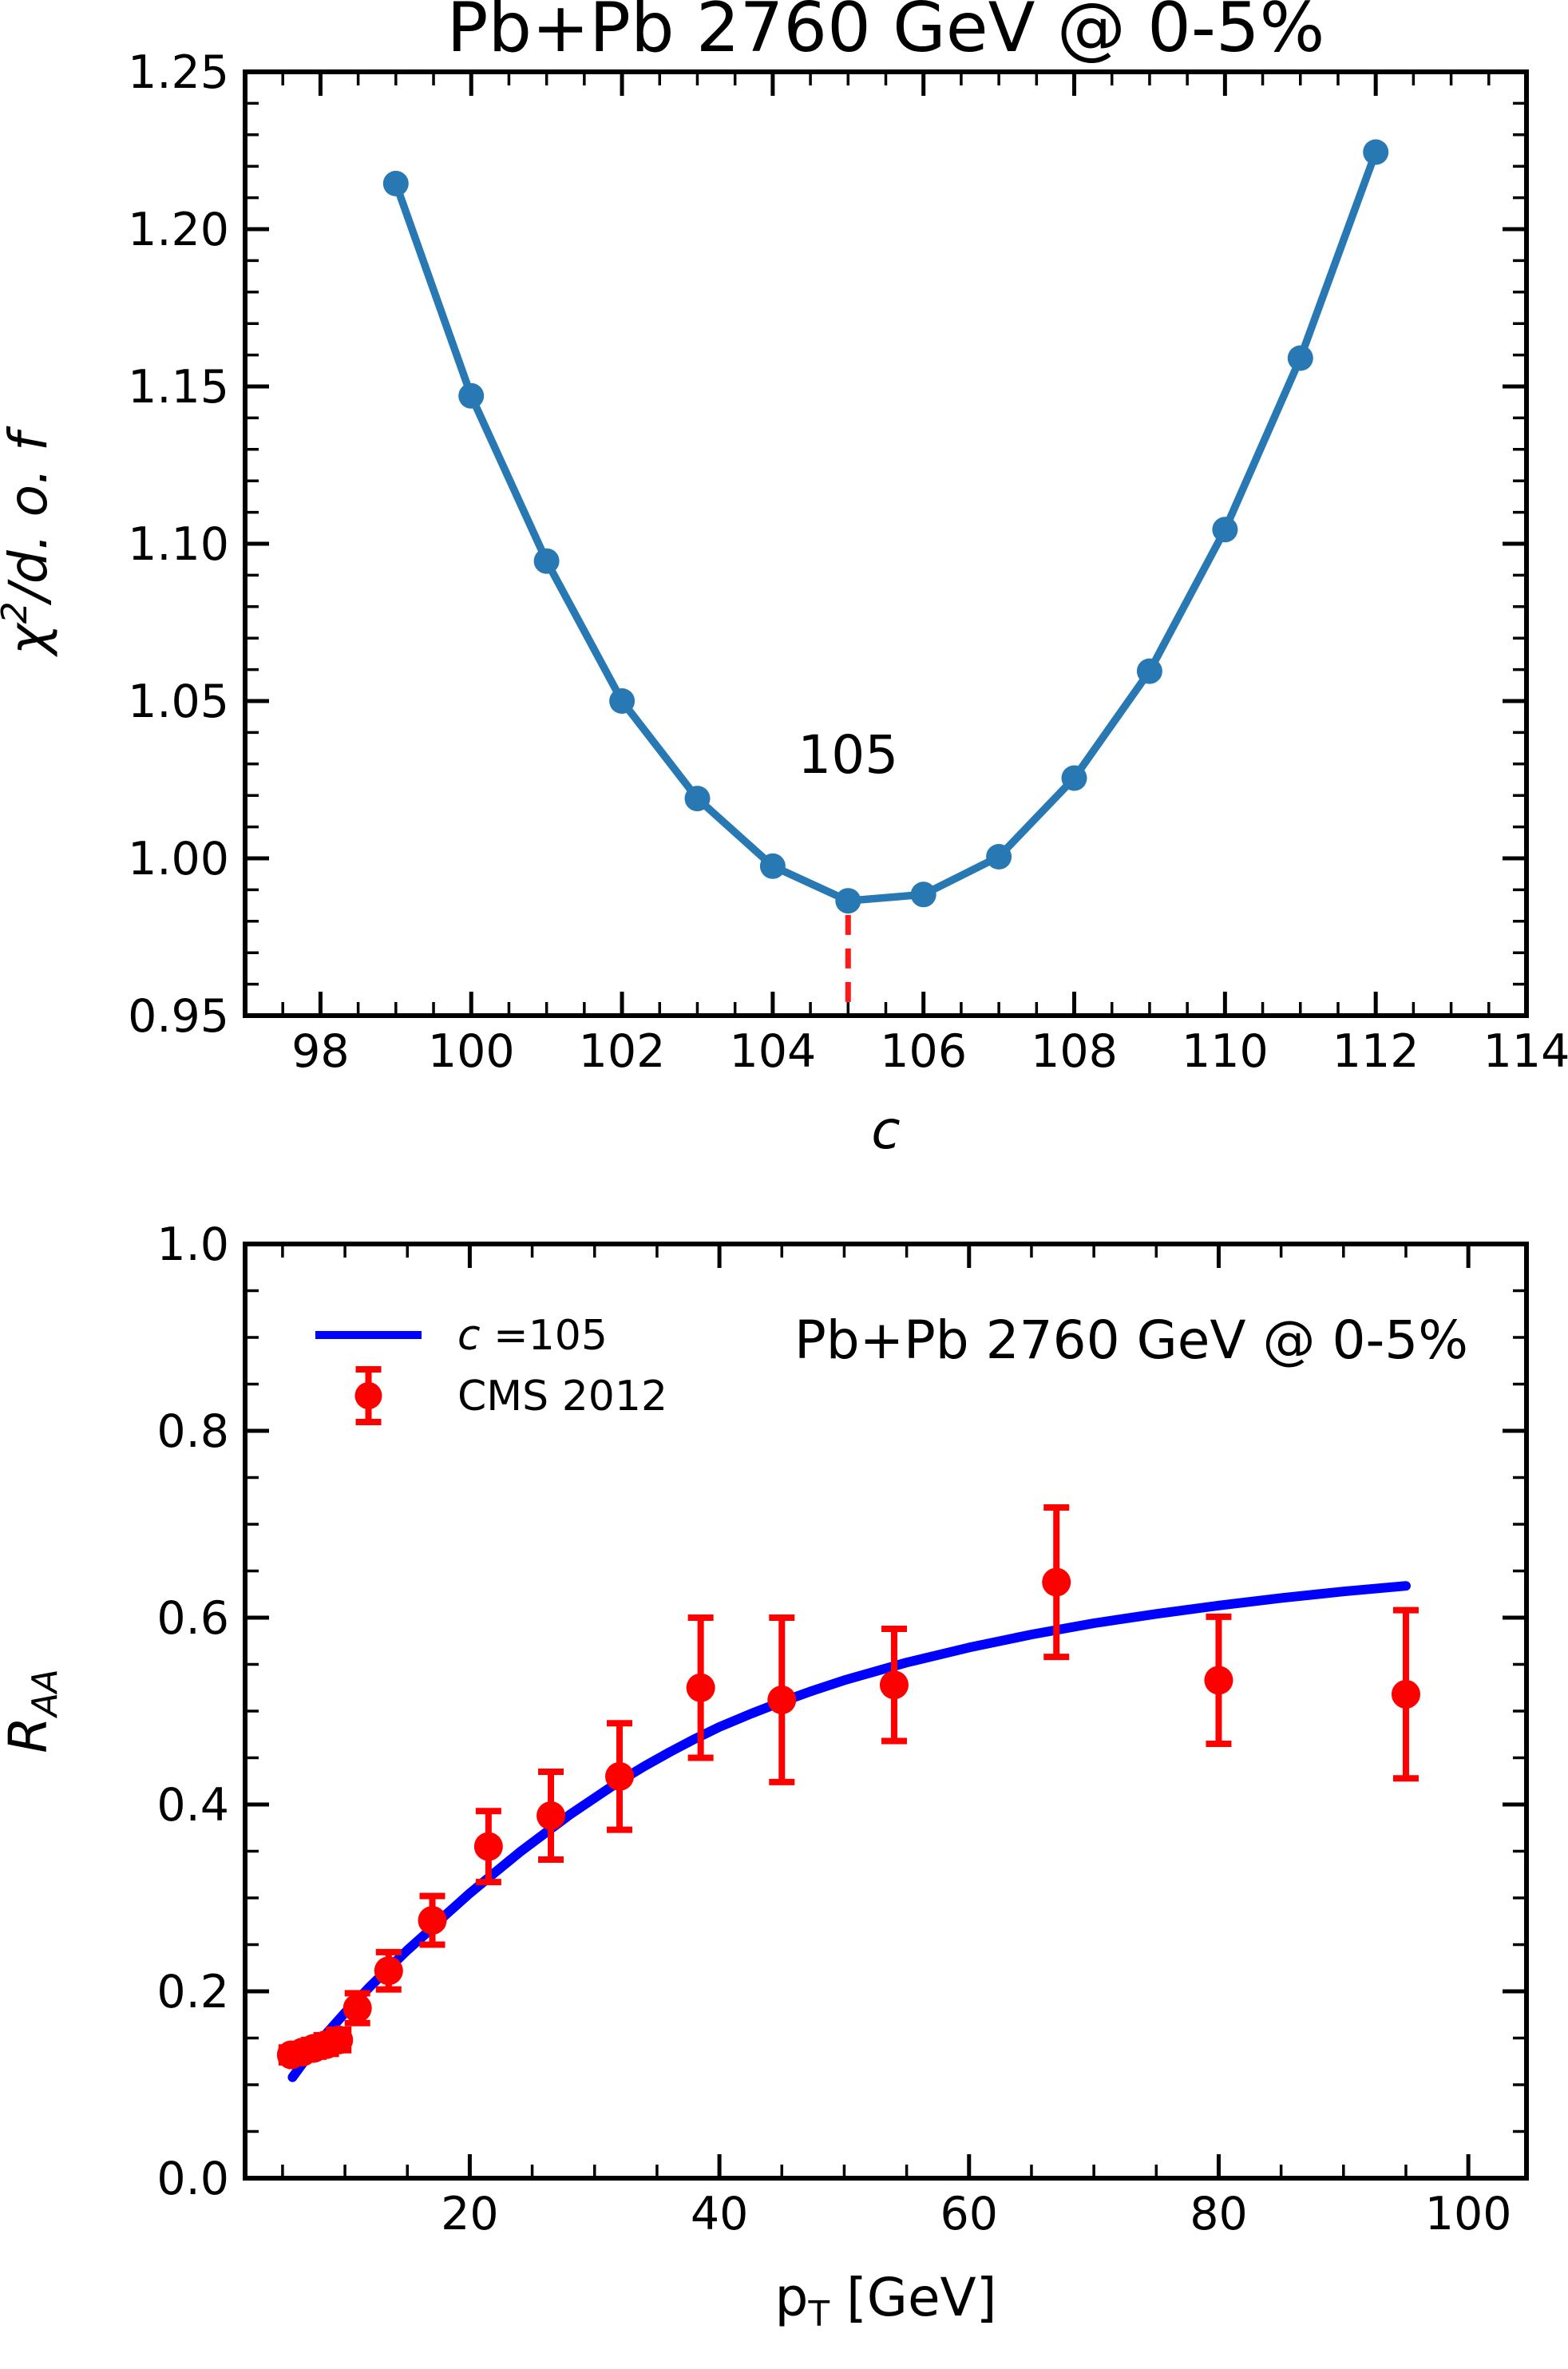  I want to click on y-tick-label: 1.10, so click(179, 544).